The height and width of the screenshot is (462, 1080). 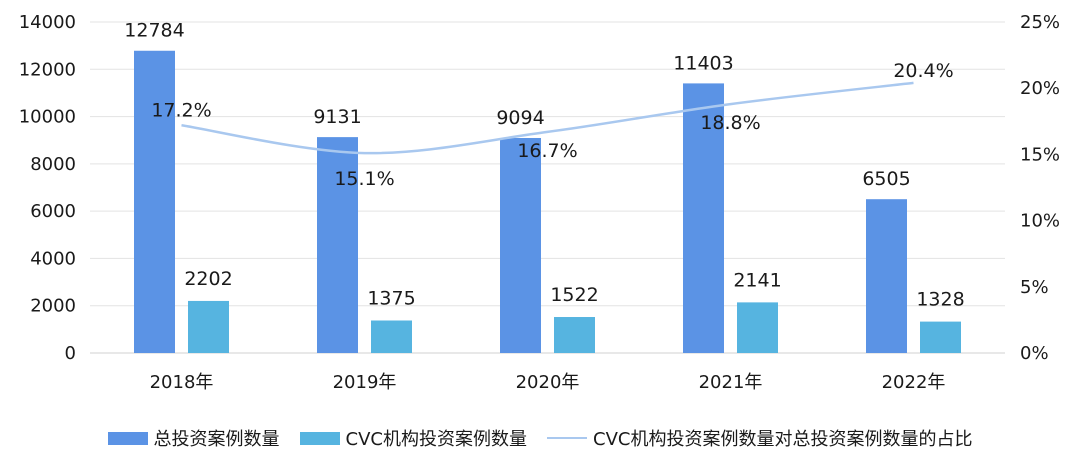 I want to click on legend-swatch-total, so click(x=127, y=438).